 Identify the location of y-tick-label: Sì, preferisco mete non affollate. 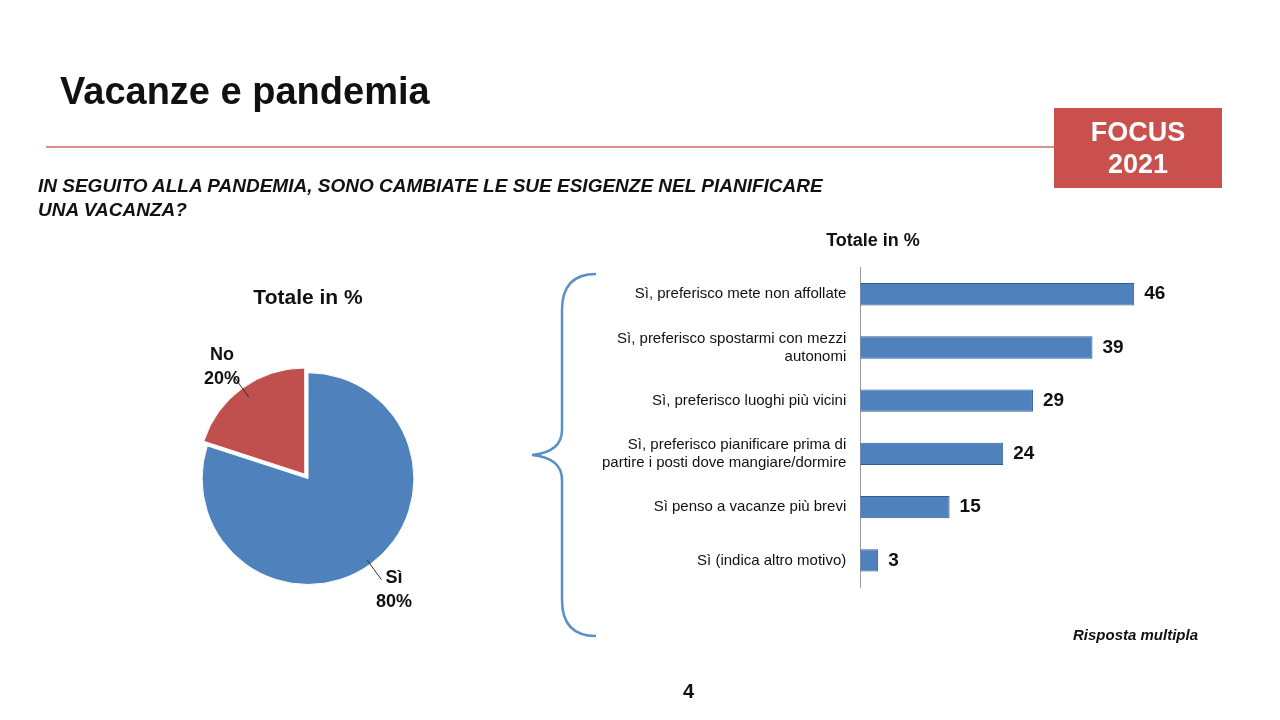
(740, 293).